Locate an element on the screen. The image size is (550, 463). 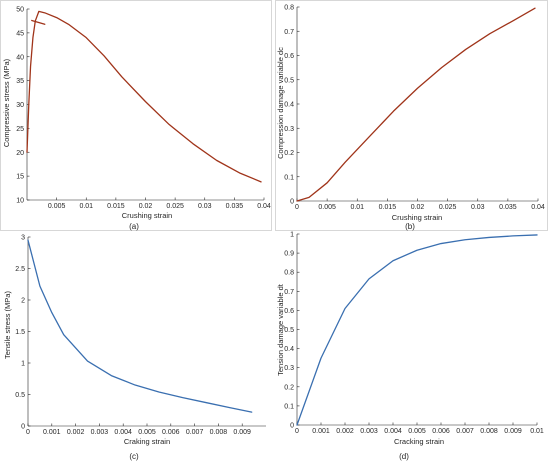
x-tick-label-d: 0.001 is located at coordinates (321, 431).